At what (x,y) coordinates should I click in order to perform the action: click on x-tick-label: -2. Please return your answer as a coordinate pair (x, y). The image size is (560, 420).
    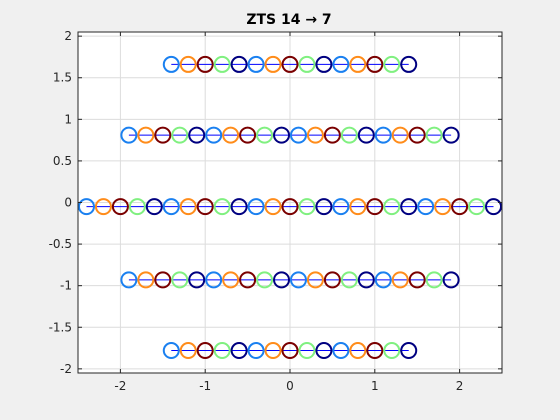
    Looking at the image, I should click on (120, 386).